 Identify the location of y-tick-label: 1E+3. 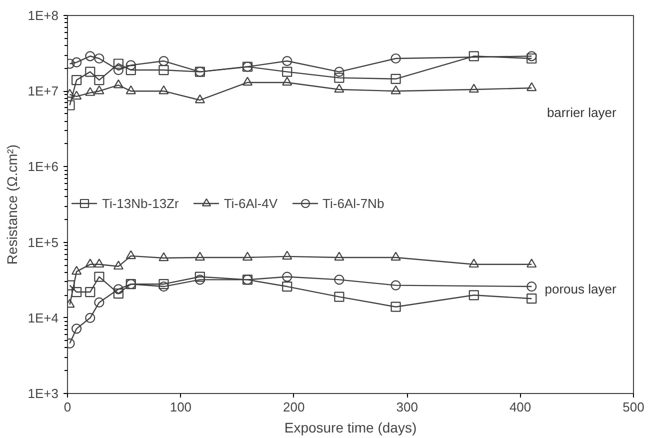
(43, 393).